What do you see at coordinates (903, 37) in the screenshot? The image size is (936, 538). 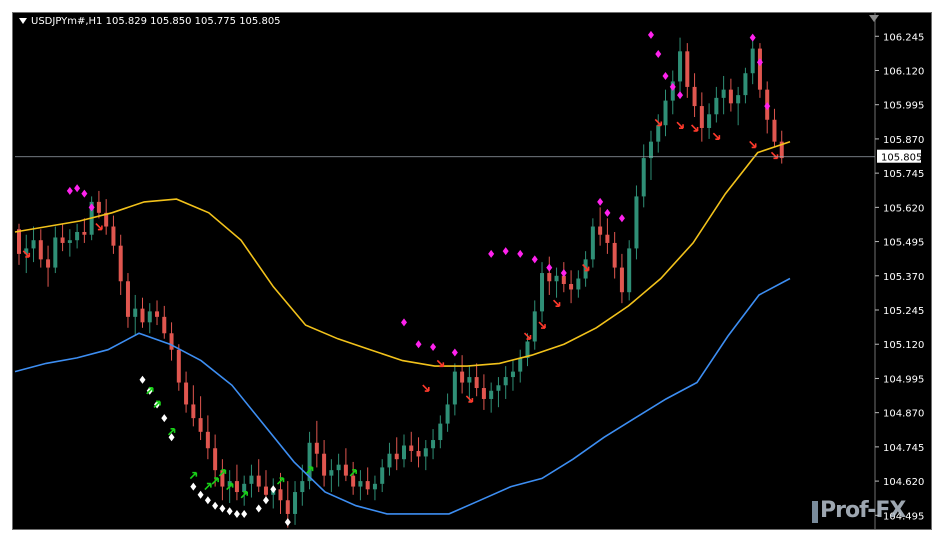 I see `price-tick-label: 106.245` at bounding box center [903, 37].